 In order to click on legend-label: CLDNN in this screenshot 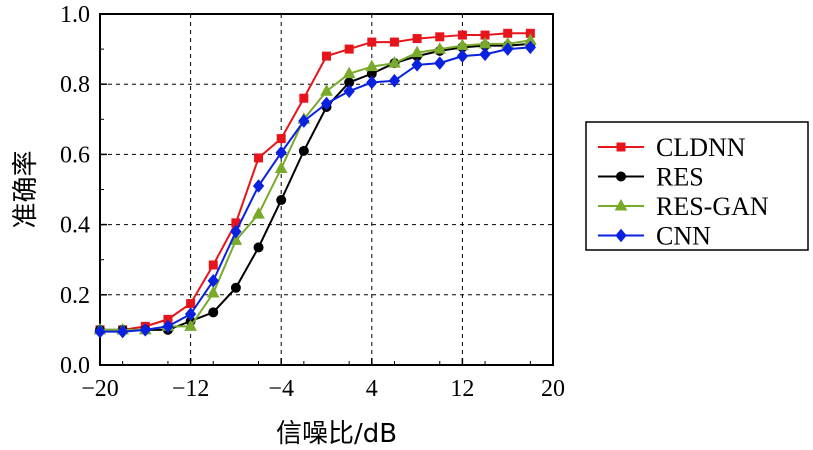, I will do `click(701, 147)`.